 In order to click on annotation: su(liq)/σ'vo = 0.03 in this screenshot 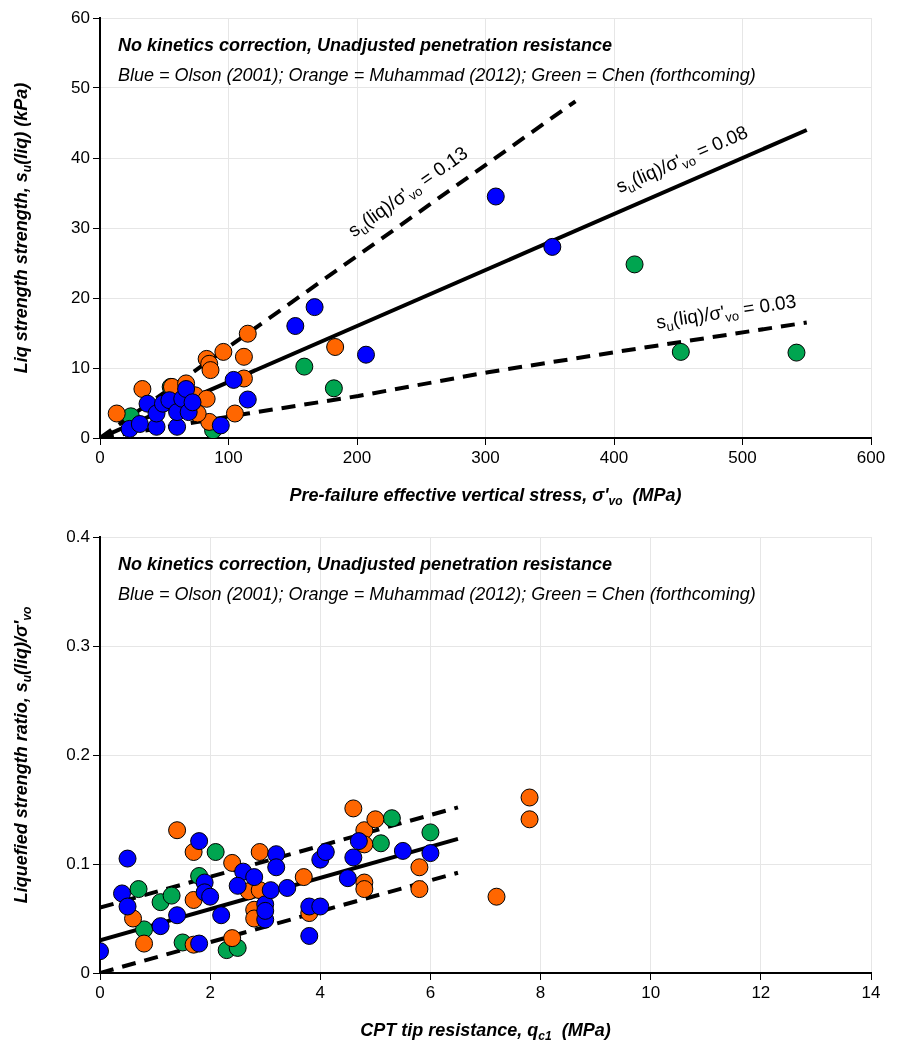, I will do `click(726, 312)`.